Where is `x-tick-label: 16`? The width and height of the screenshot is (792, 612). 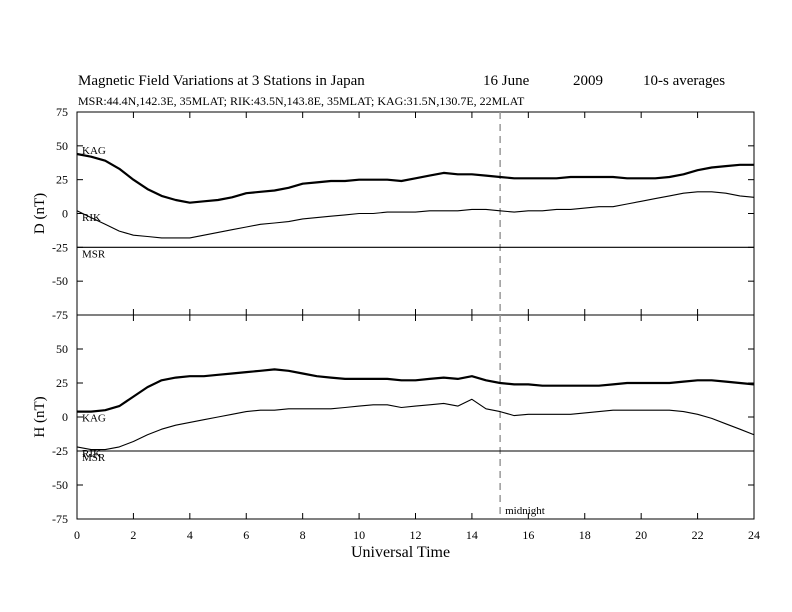 x-tick-label: 16 is located at coordinates (528, 535).